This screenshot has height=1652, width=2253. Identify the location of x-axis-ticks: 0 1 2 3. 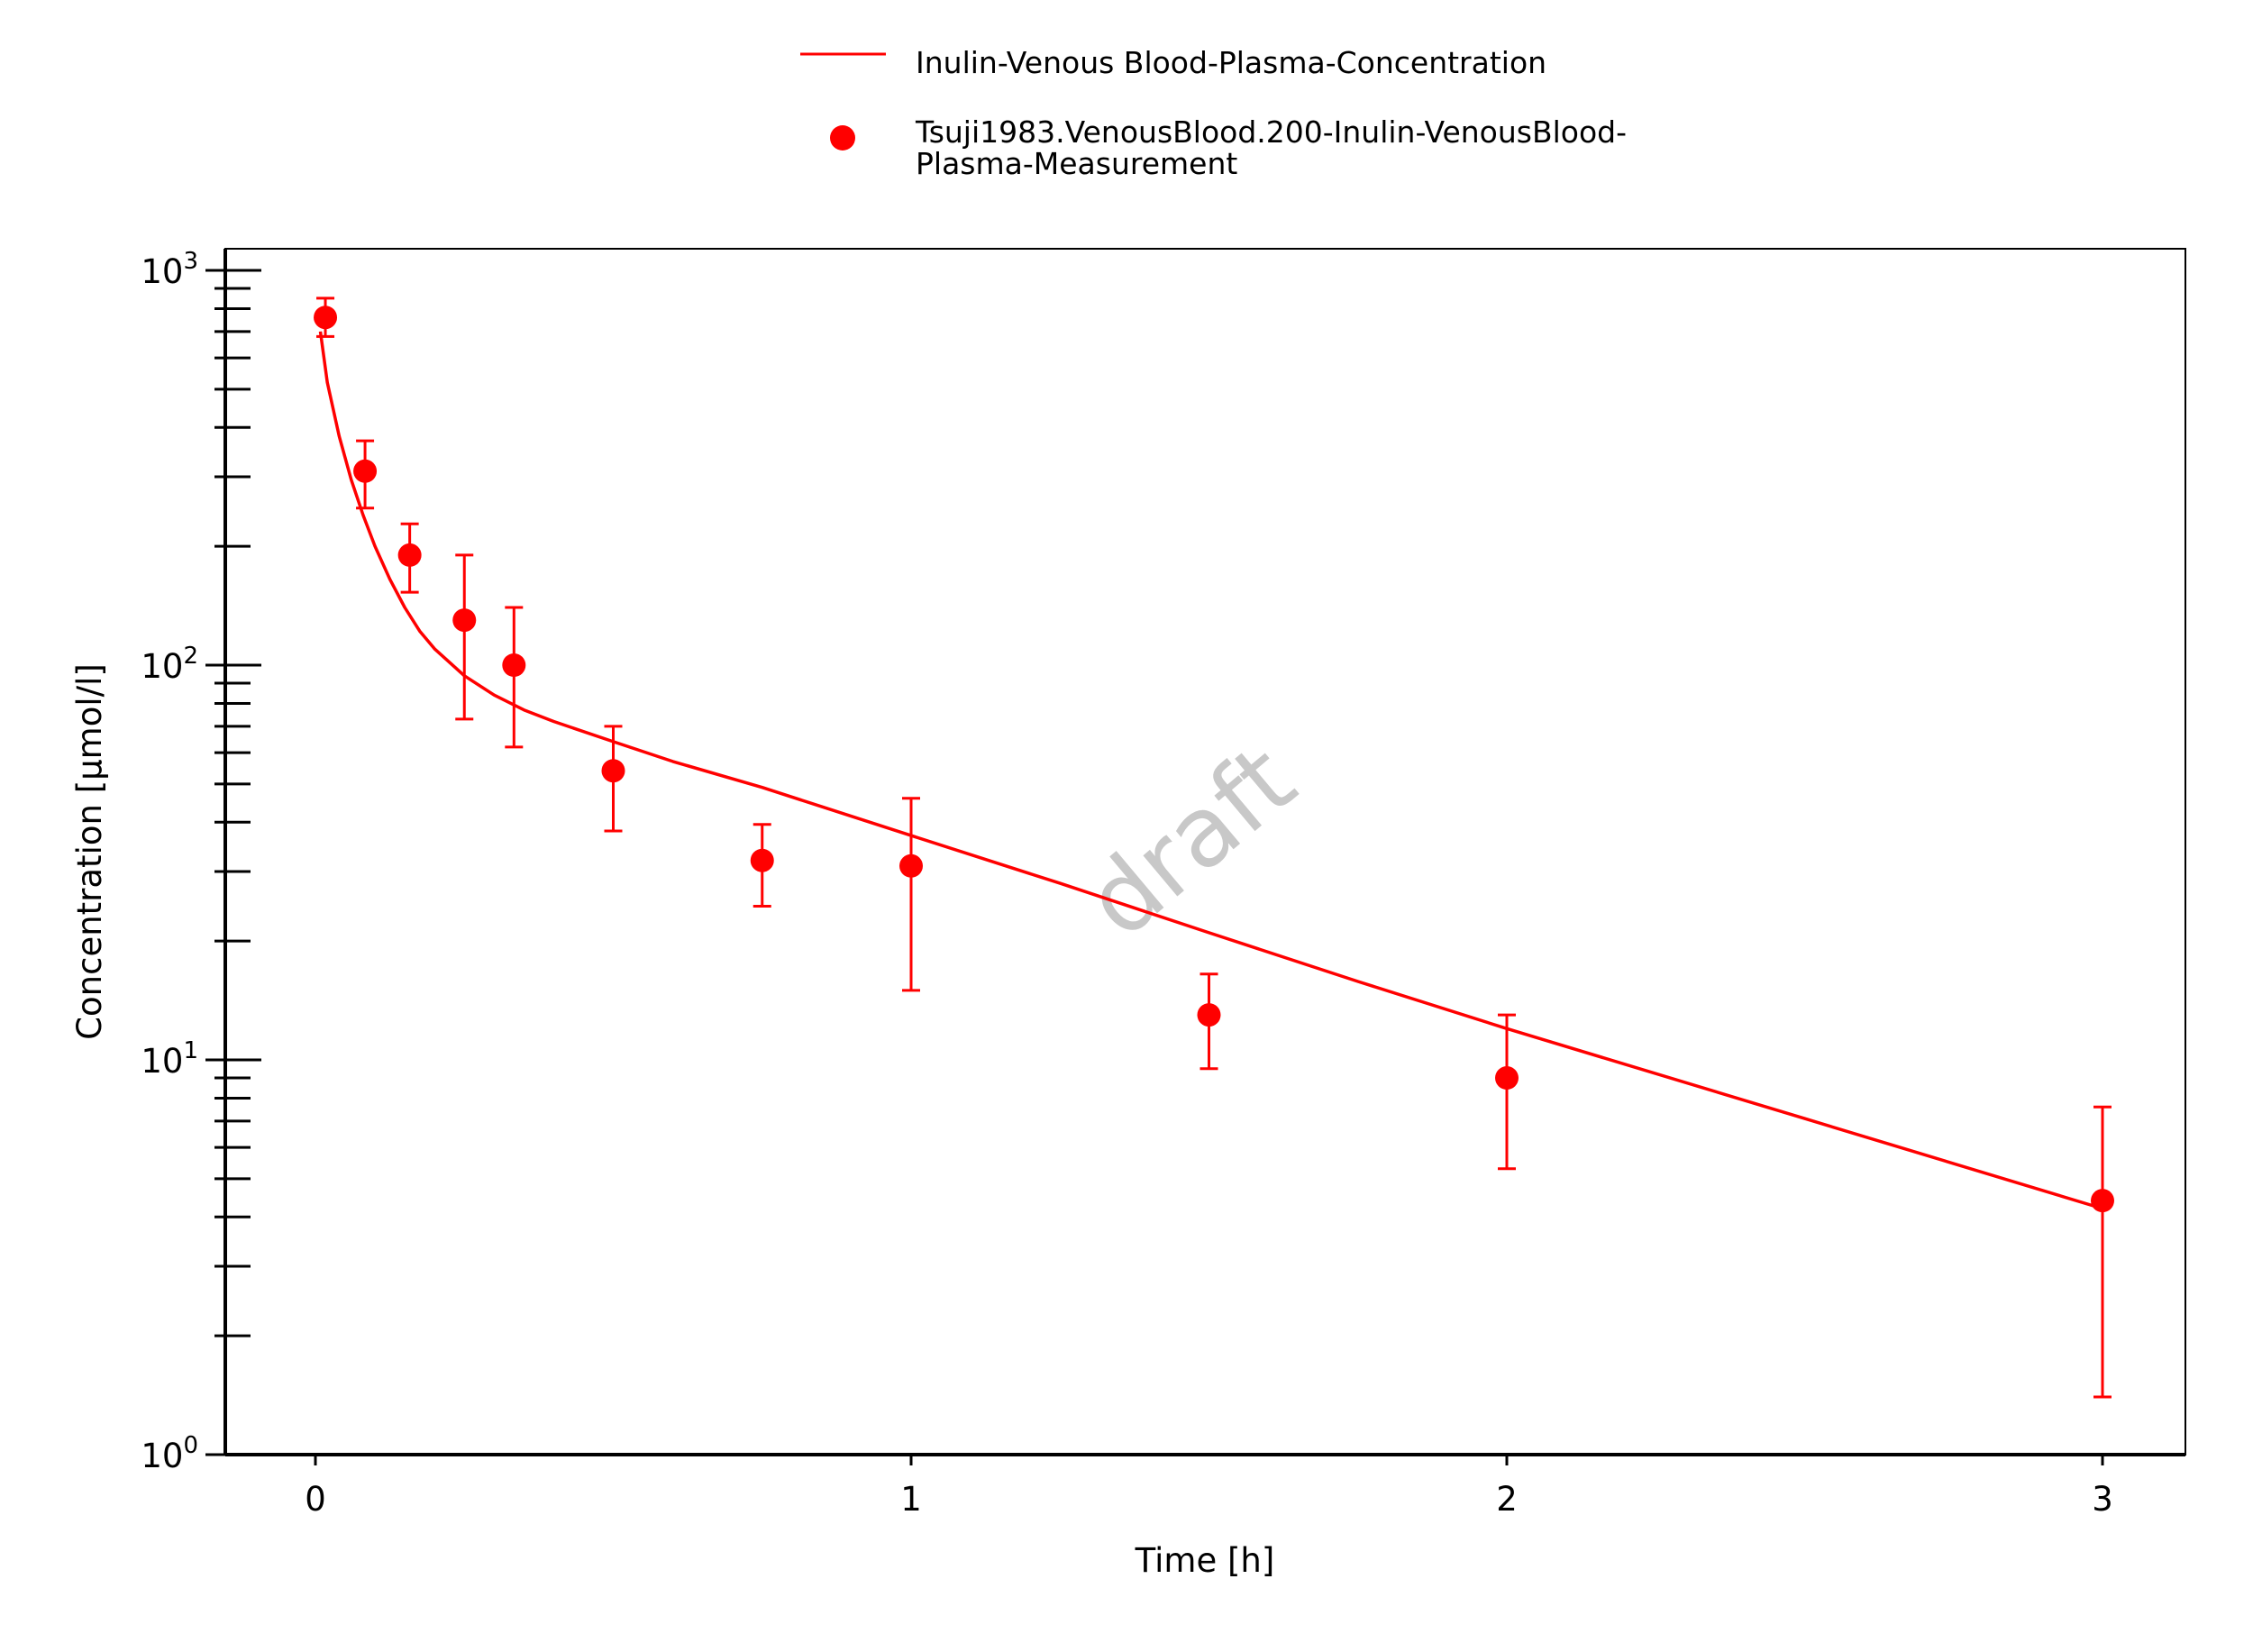
(1209, 1487).